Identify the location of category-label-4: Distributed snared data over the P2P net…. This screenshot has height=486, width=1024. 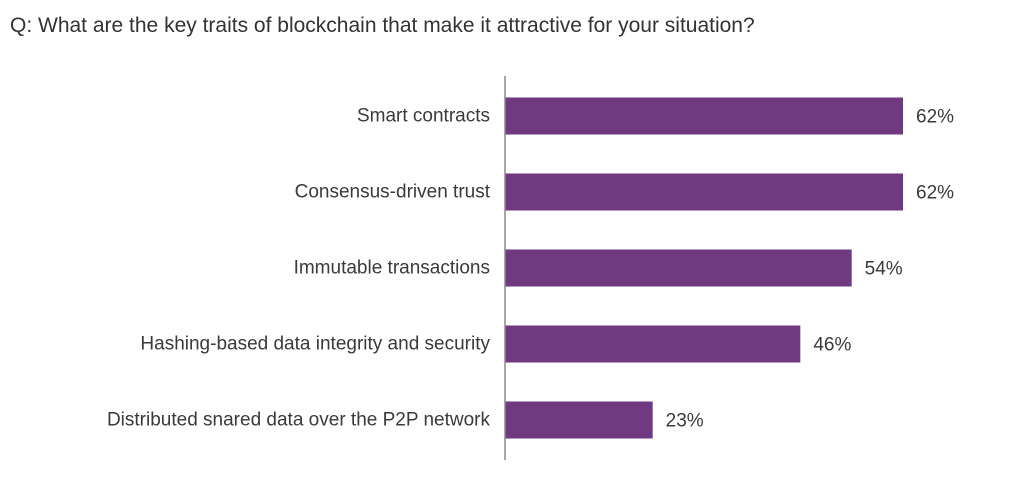
(299, 420).